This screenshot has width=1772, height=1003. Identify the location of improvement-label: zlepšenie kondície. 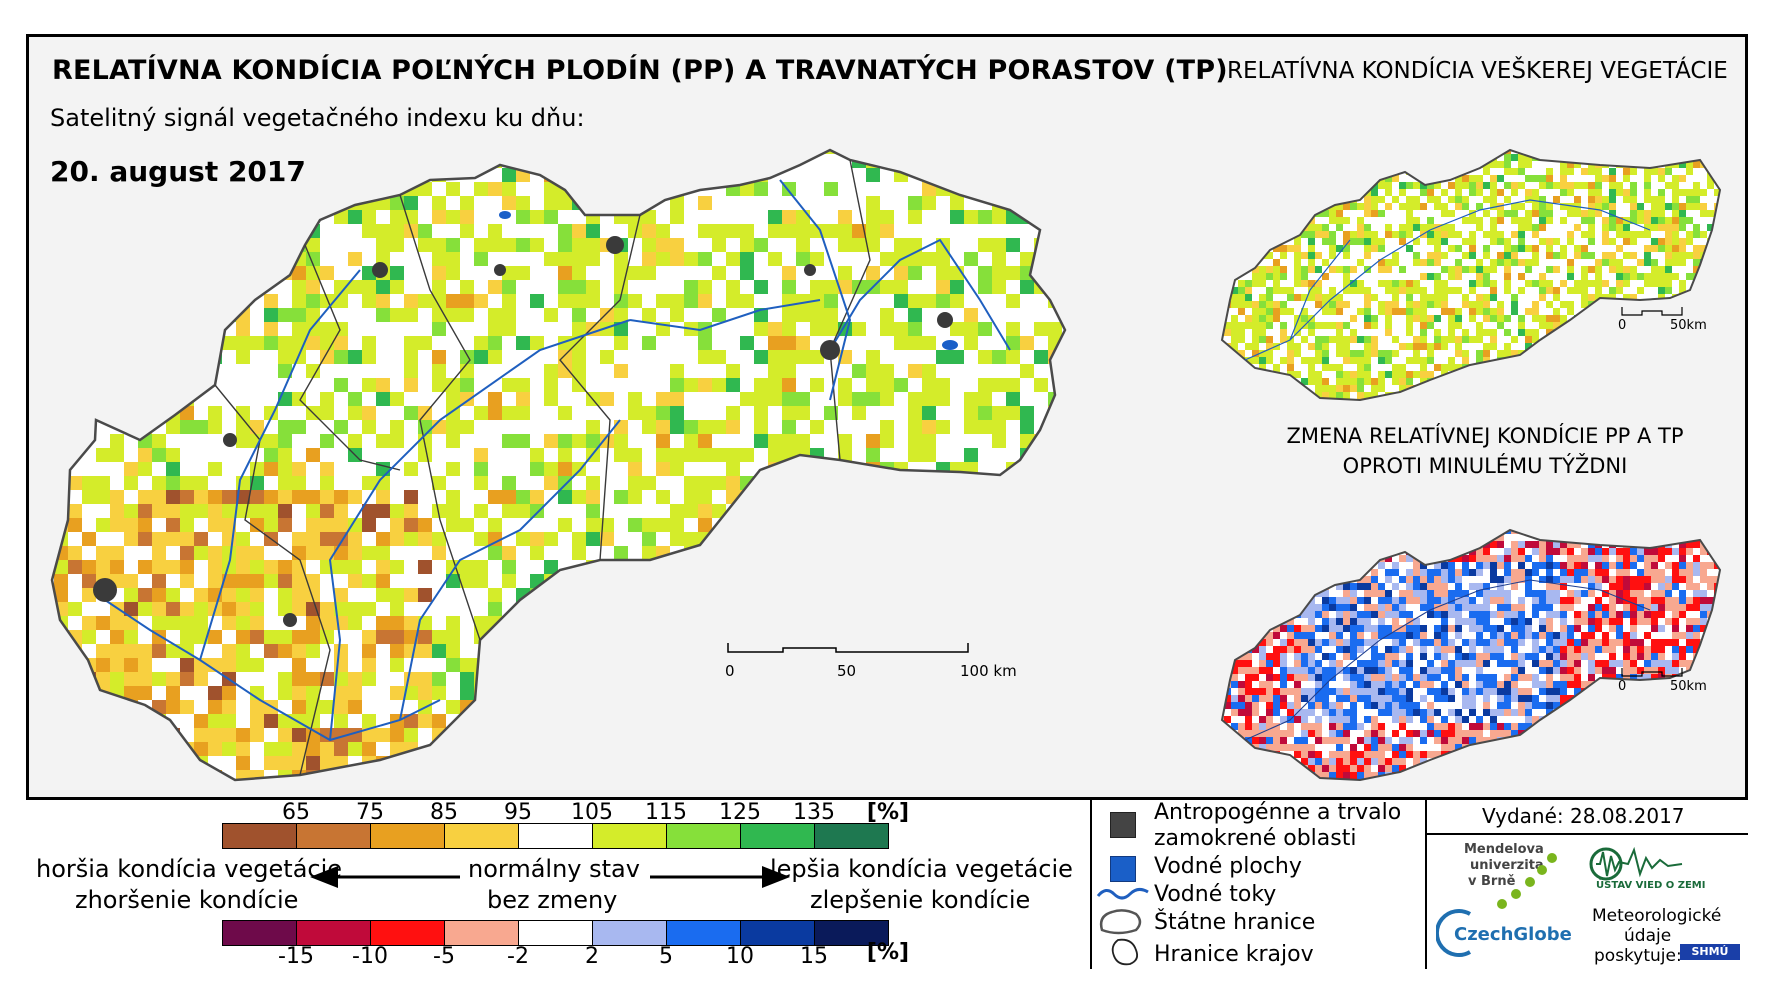
(920, 900).